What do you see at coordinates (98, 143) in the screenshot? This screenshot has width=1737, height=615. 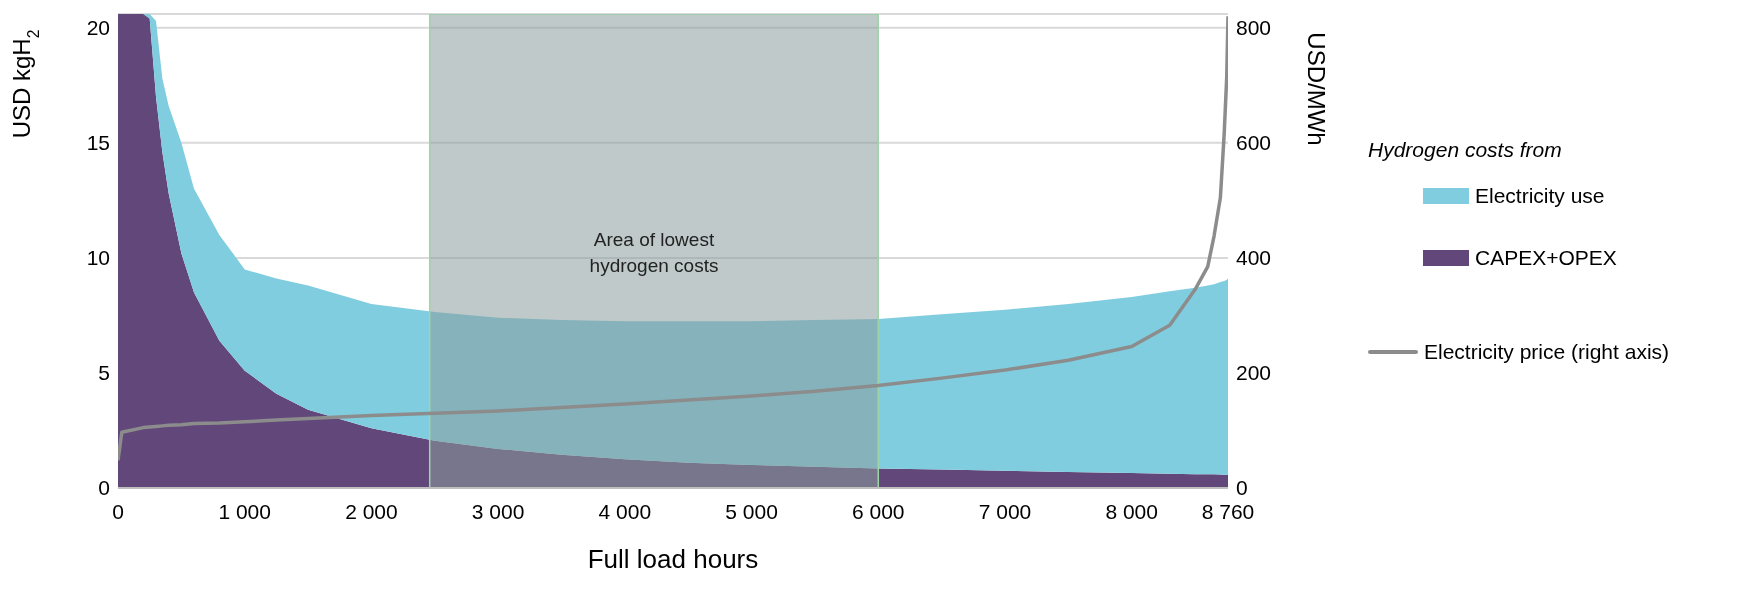 I see `y-tick-label: 15` at bounding box center [98, 143].